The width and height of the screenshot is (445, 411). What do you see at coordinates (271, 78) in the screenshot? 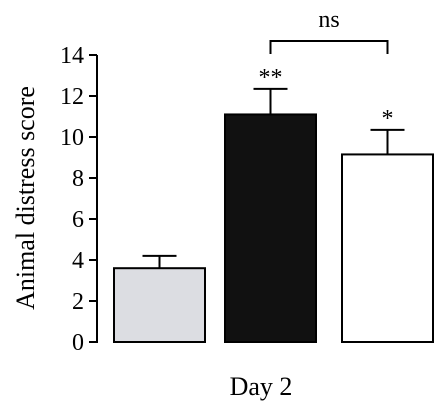
I see `significance-label: **` at bounding box center [271, 78].